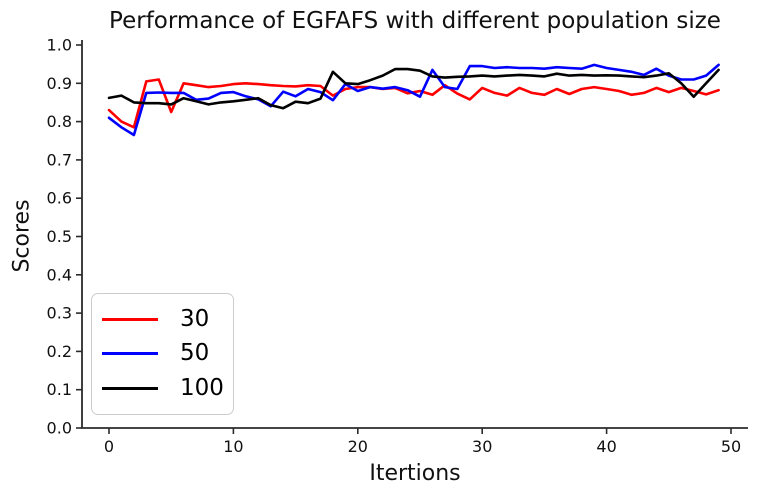  I want to click on legend-item-30: 30, so click(162, 318).